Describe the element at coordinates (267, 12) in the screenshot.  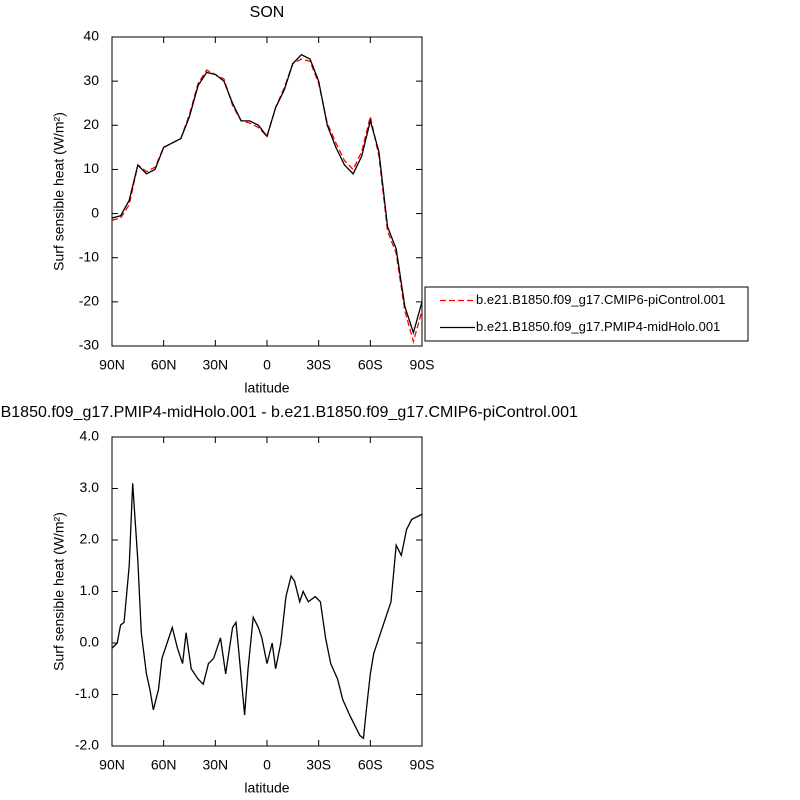
I see `chart-title: SON` at that location.